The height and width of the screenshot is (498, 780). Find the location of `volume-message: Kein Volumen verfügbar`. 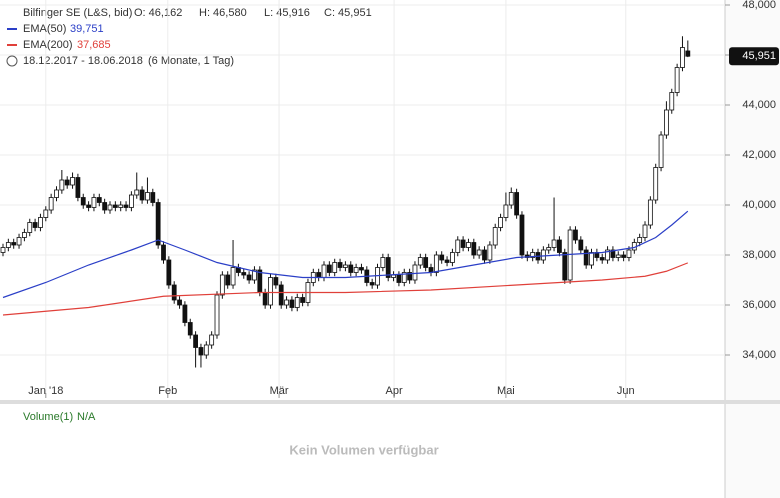

volume-message: Kein Volumen verfügbar is located at coordinates (363, 449).